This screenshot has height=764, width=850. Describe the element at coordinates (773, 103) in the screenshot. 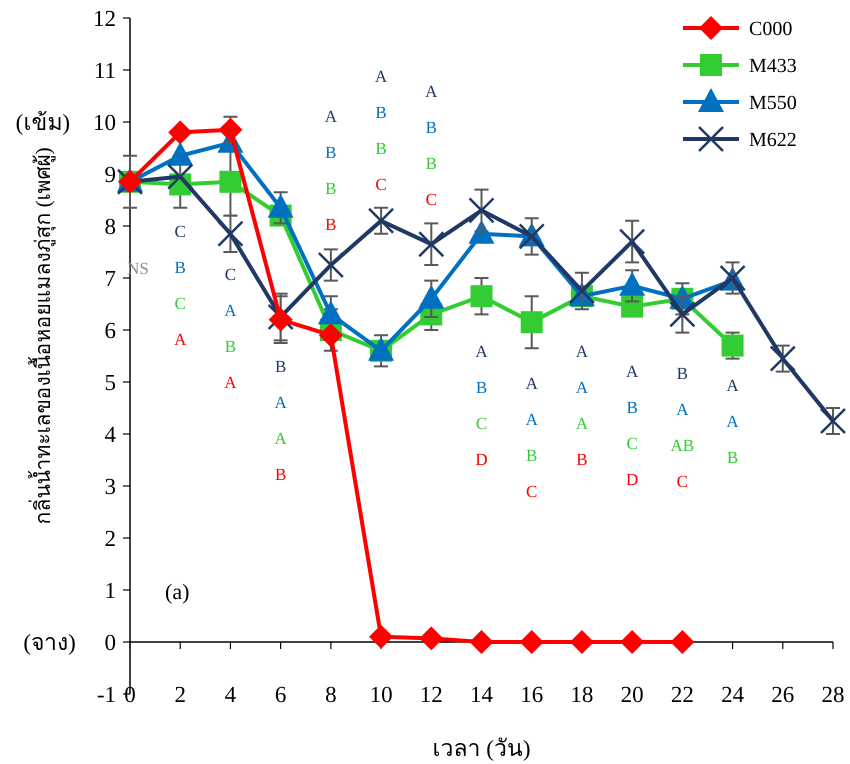

I see `legend-label: M550` at that location.